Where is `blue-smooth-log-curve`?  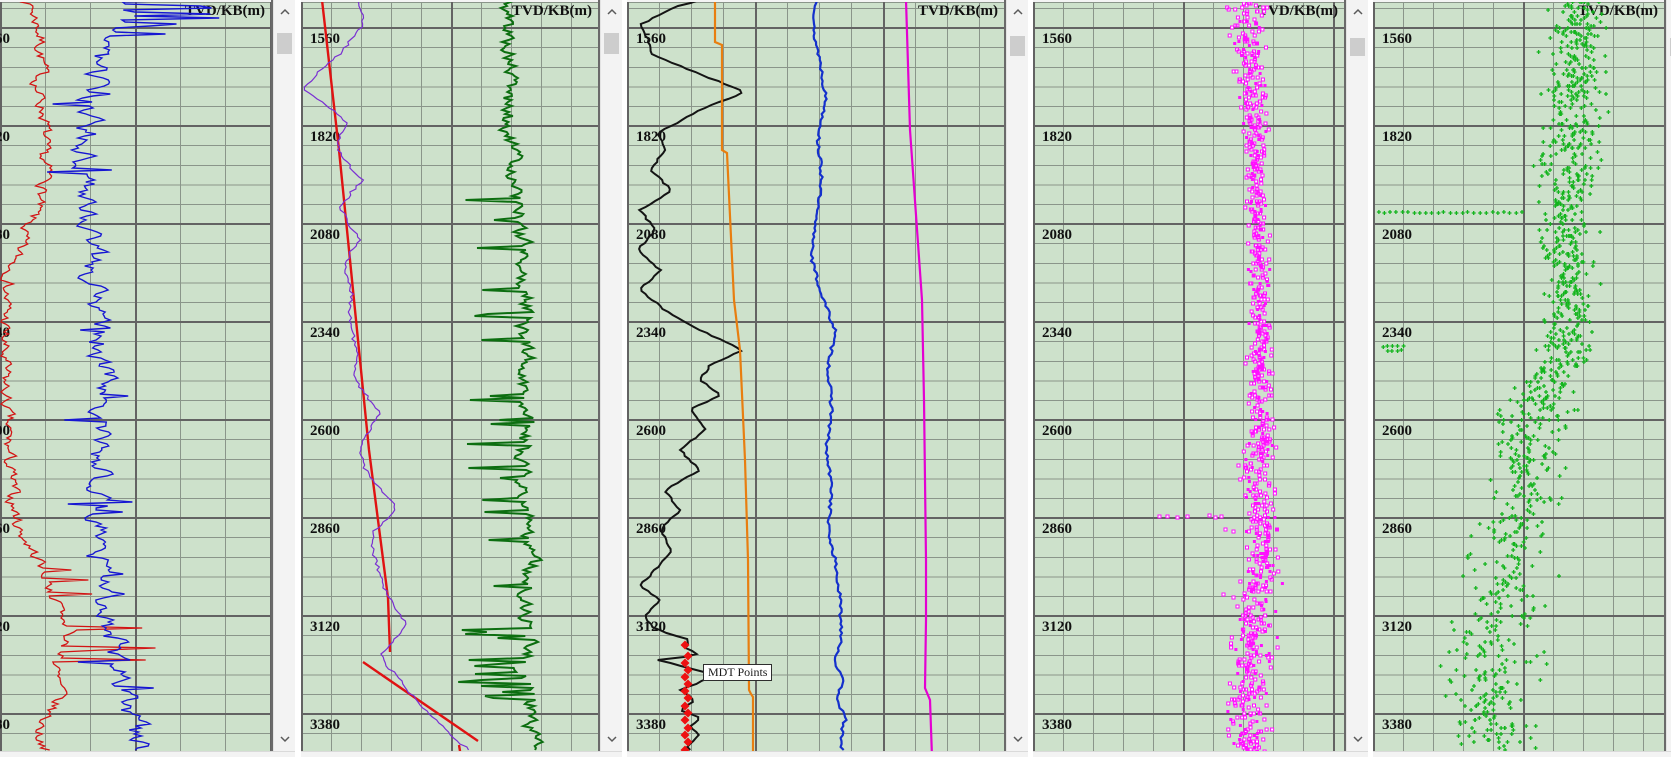 blue-smooth-log-curve is located at coordinates (828, 375).